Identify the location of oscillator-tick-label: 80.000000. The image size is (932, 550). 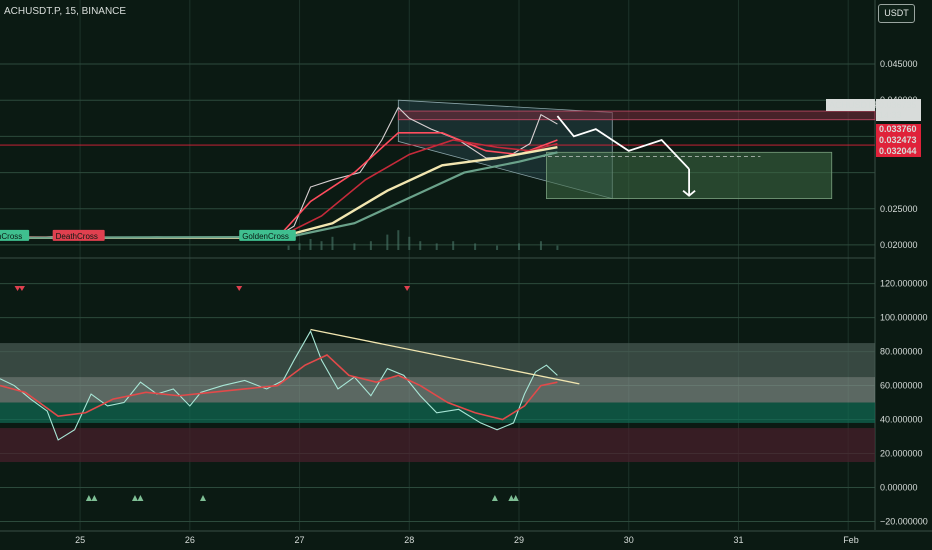
(901, 352).